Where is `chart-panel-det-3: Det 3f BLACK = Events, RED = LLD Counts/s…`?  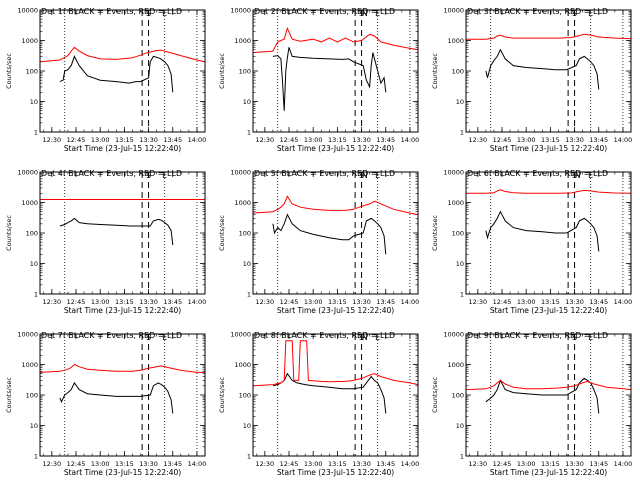
chart-panel-det-3: Det 3f BLACK = Events, RED = LLD Counts/s… is located at coordinates (531, 80).